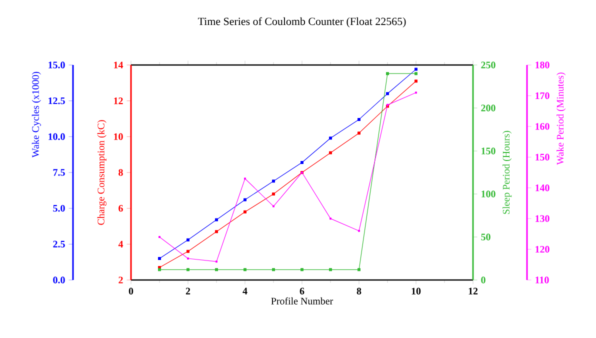 The width and height of the screenshot is (596, 338). What do you see at coordinates (118, 101) in the screenshot?
I see `y2-tick-label: 12` at bounding box center [118, 101].